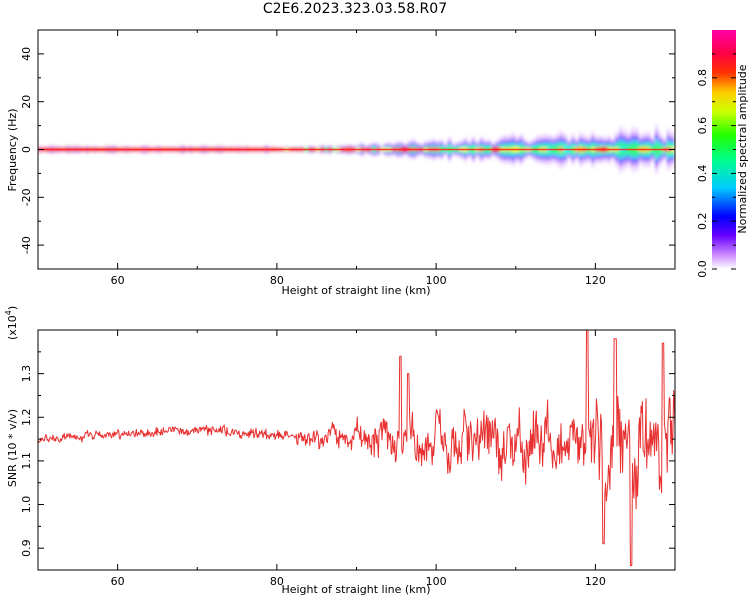  What do you see at coordinates (724, 149) in the screenshot?
I see `colorbar-gradient` at bounding box center [724, 149].